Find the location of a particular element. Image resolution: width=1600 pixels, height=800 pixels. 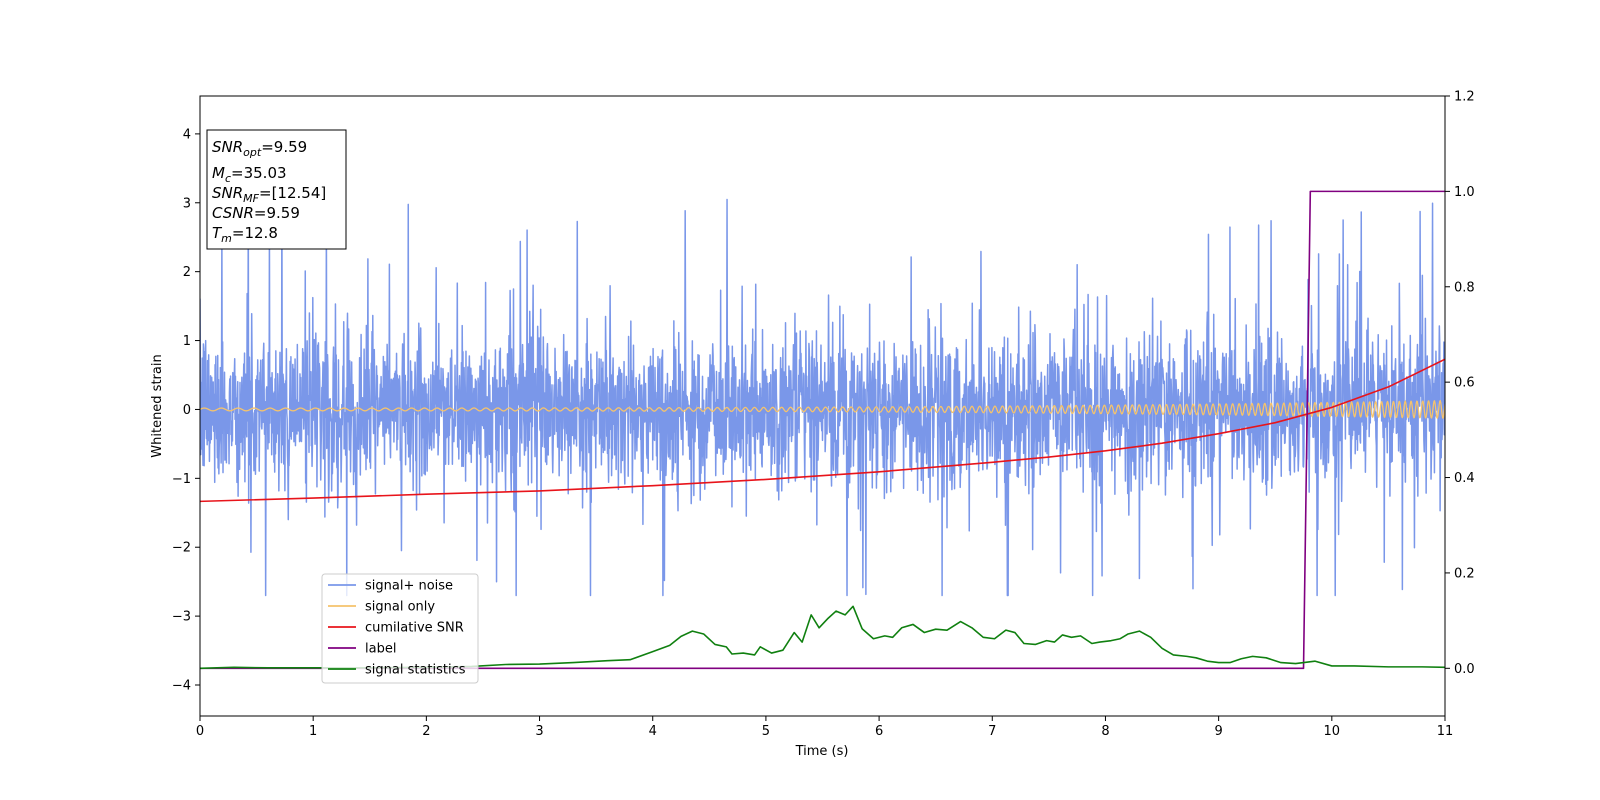

y2-tick-label: 0.2 is located at coordinates (1464, 573).